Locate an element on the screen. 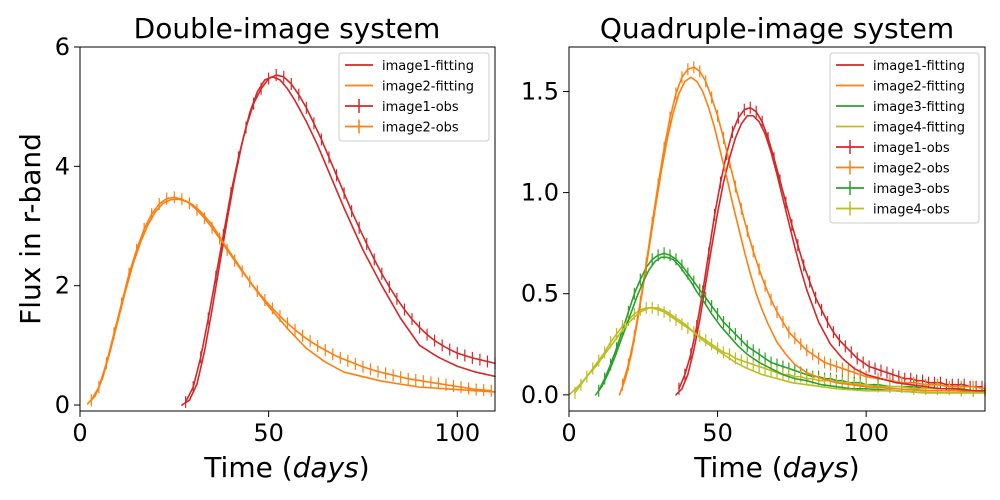 Image resolution: width=1000 pixels, height=500 pixels. image4-fitting-legend-label: image4-fitting is located at coordinates (919, 128).